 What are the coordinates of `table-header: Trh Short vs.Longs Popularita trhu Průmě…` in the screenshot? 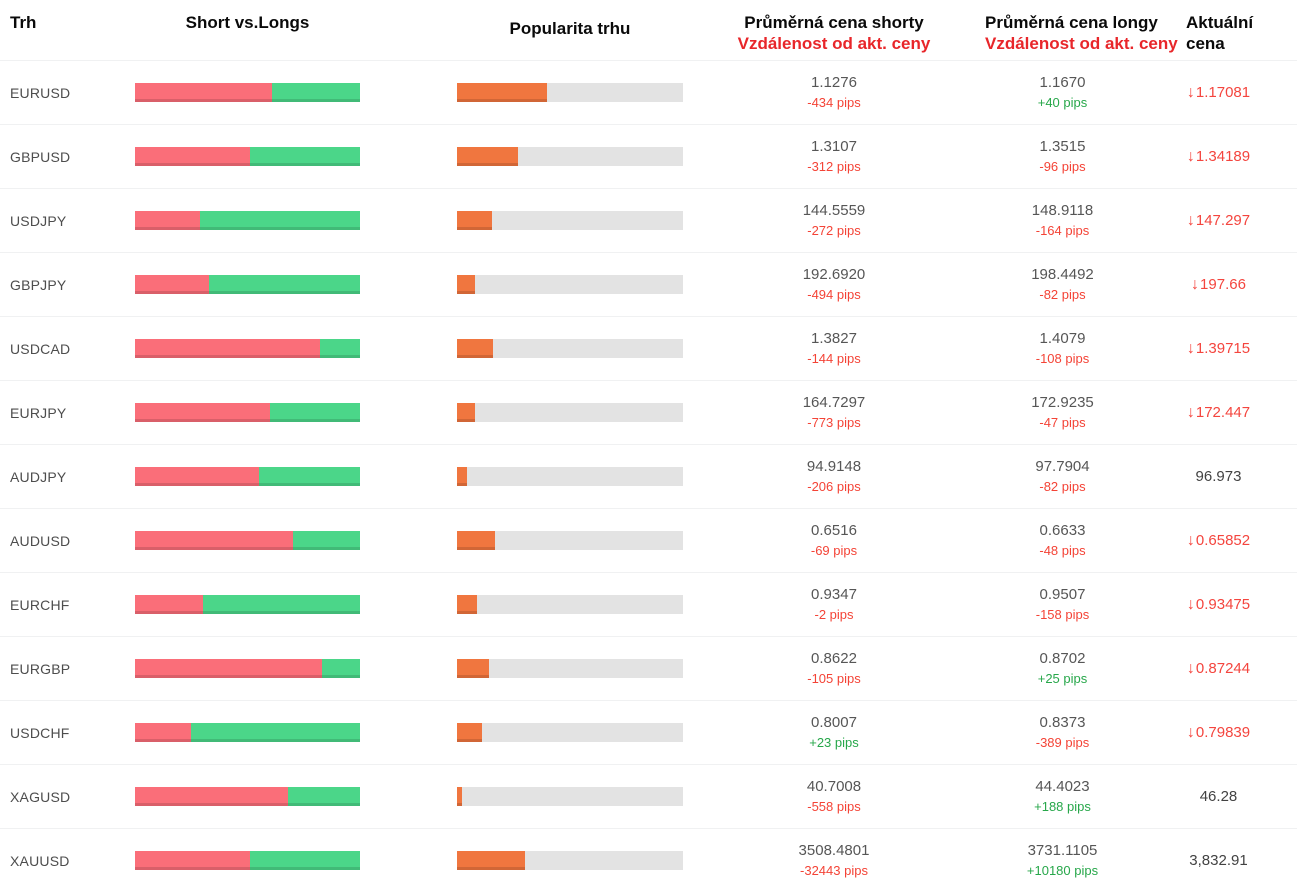 It's located at (648, 30).